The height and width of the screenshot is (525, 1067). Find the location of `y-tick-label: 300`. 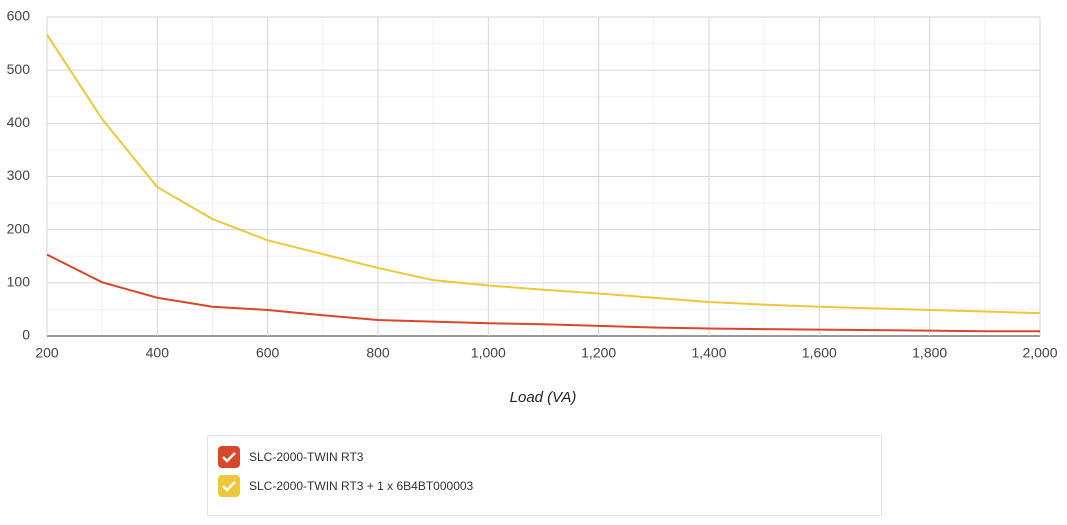

y-tick-label: 300 is located at coordinates (19, 175).